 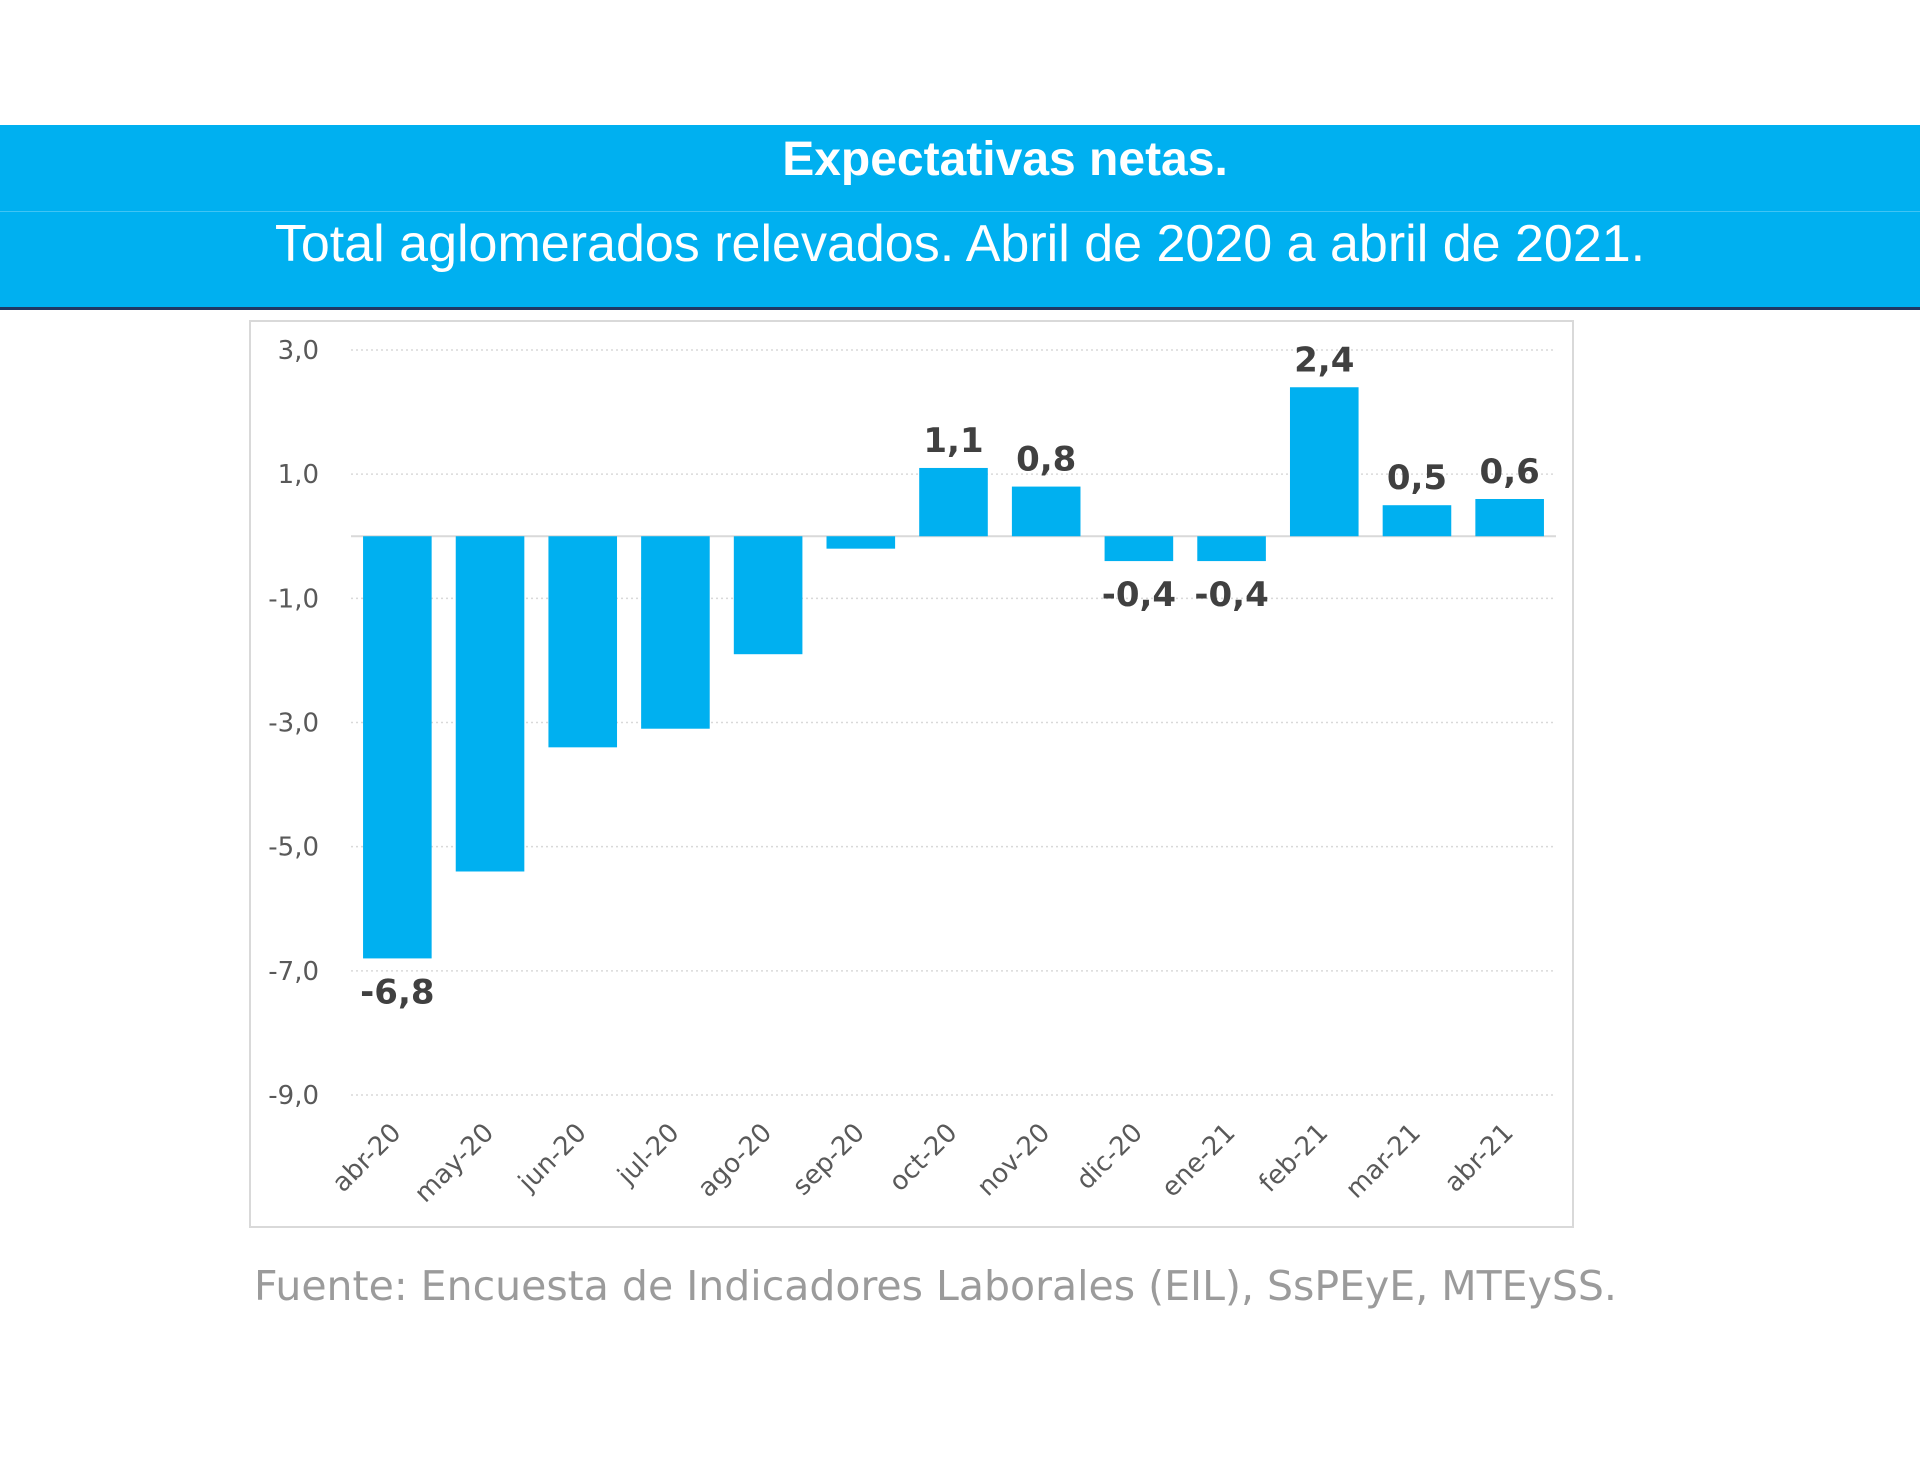 What do you see at coordinates (293, 724) in the screenshot?
I see `y-tick-label: -3,0` at bounding box center [293, 724].